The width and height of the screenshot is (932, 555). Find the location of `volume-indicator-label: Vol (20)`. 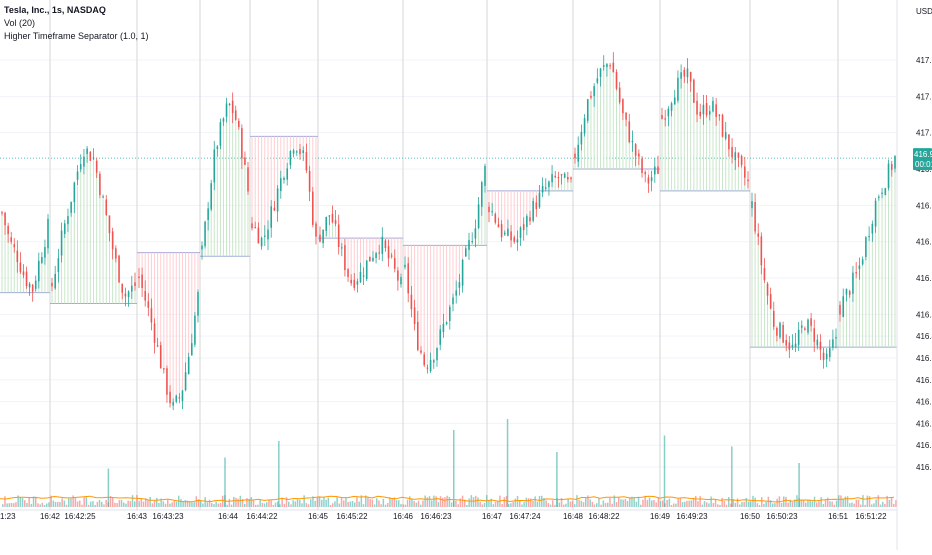

volume-indicator-label: Vol (20) is located at coordinates (20, 23).